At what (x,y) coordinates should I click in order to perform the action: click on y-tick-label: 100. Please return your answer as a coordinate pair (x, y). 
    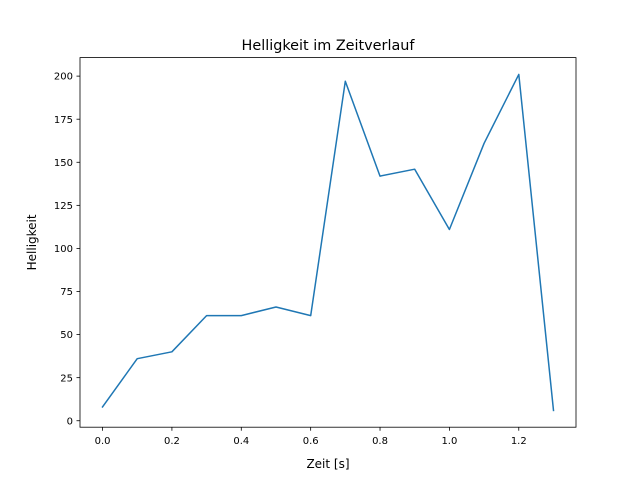
    Looking at the image, I should click on (63, 249).